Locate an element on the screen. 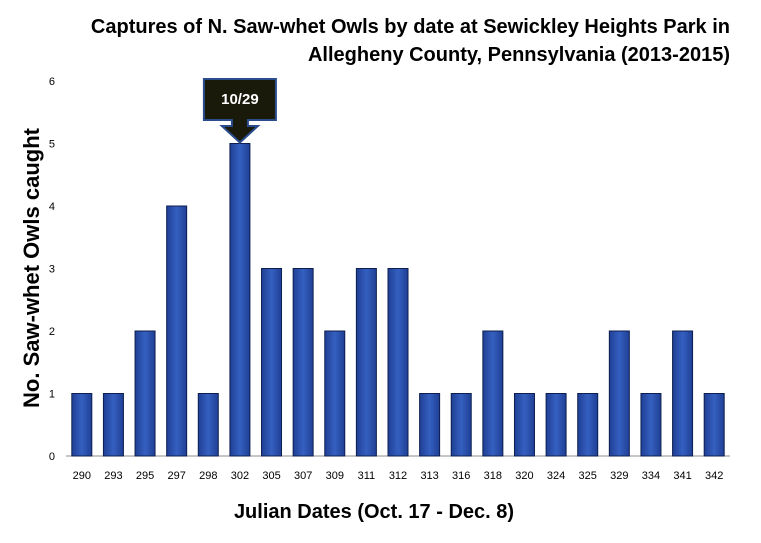 This screenshot has width=761, height=543. y-tick-label: 6 is located at coordinates (52, 82).